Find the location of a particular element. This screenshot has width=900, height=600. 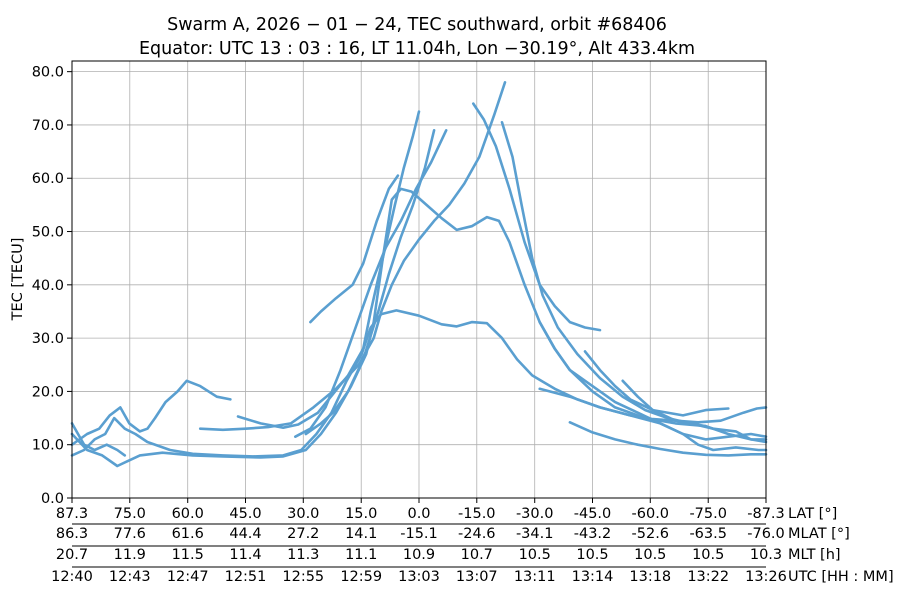

x-tick-label: 11.5 is located at coordinates (188, 555).